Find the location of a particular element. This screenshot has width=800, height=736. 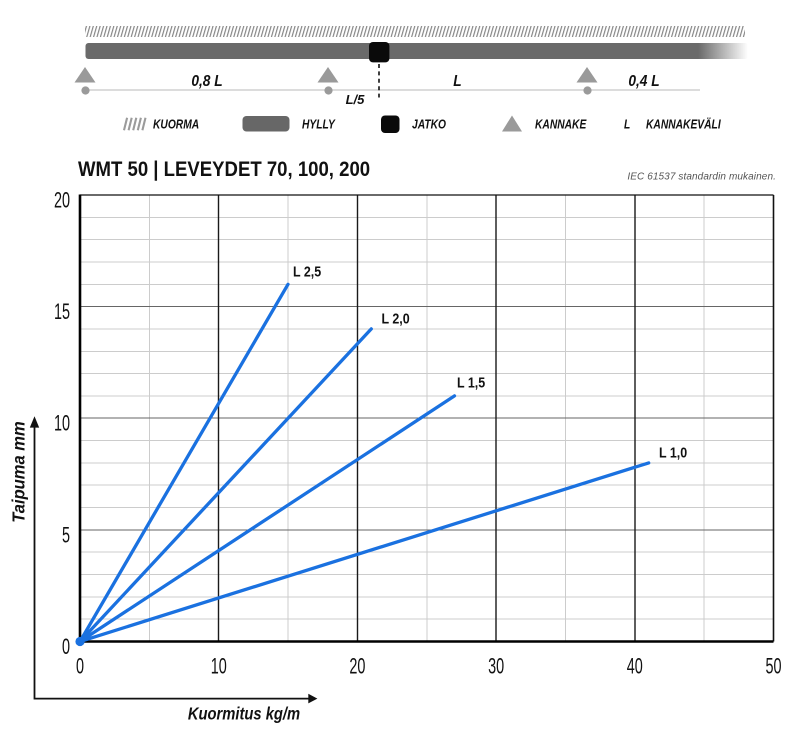

svg-text: KANNAKE is located at coordinates (561, 124).